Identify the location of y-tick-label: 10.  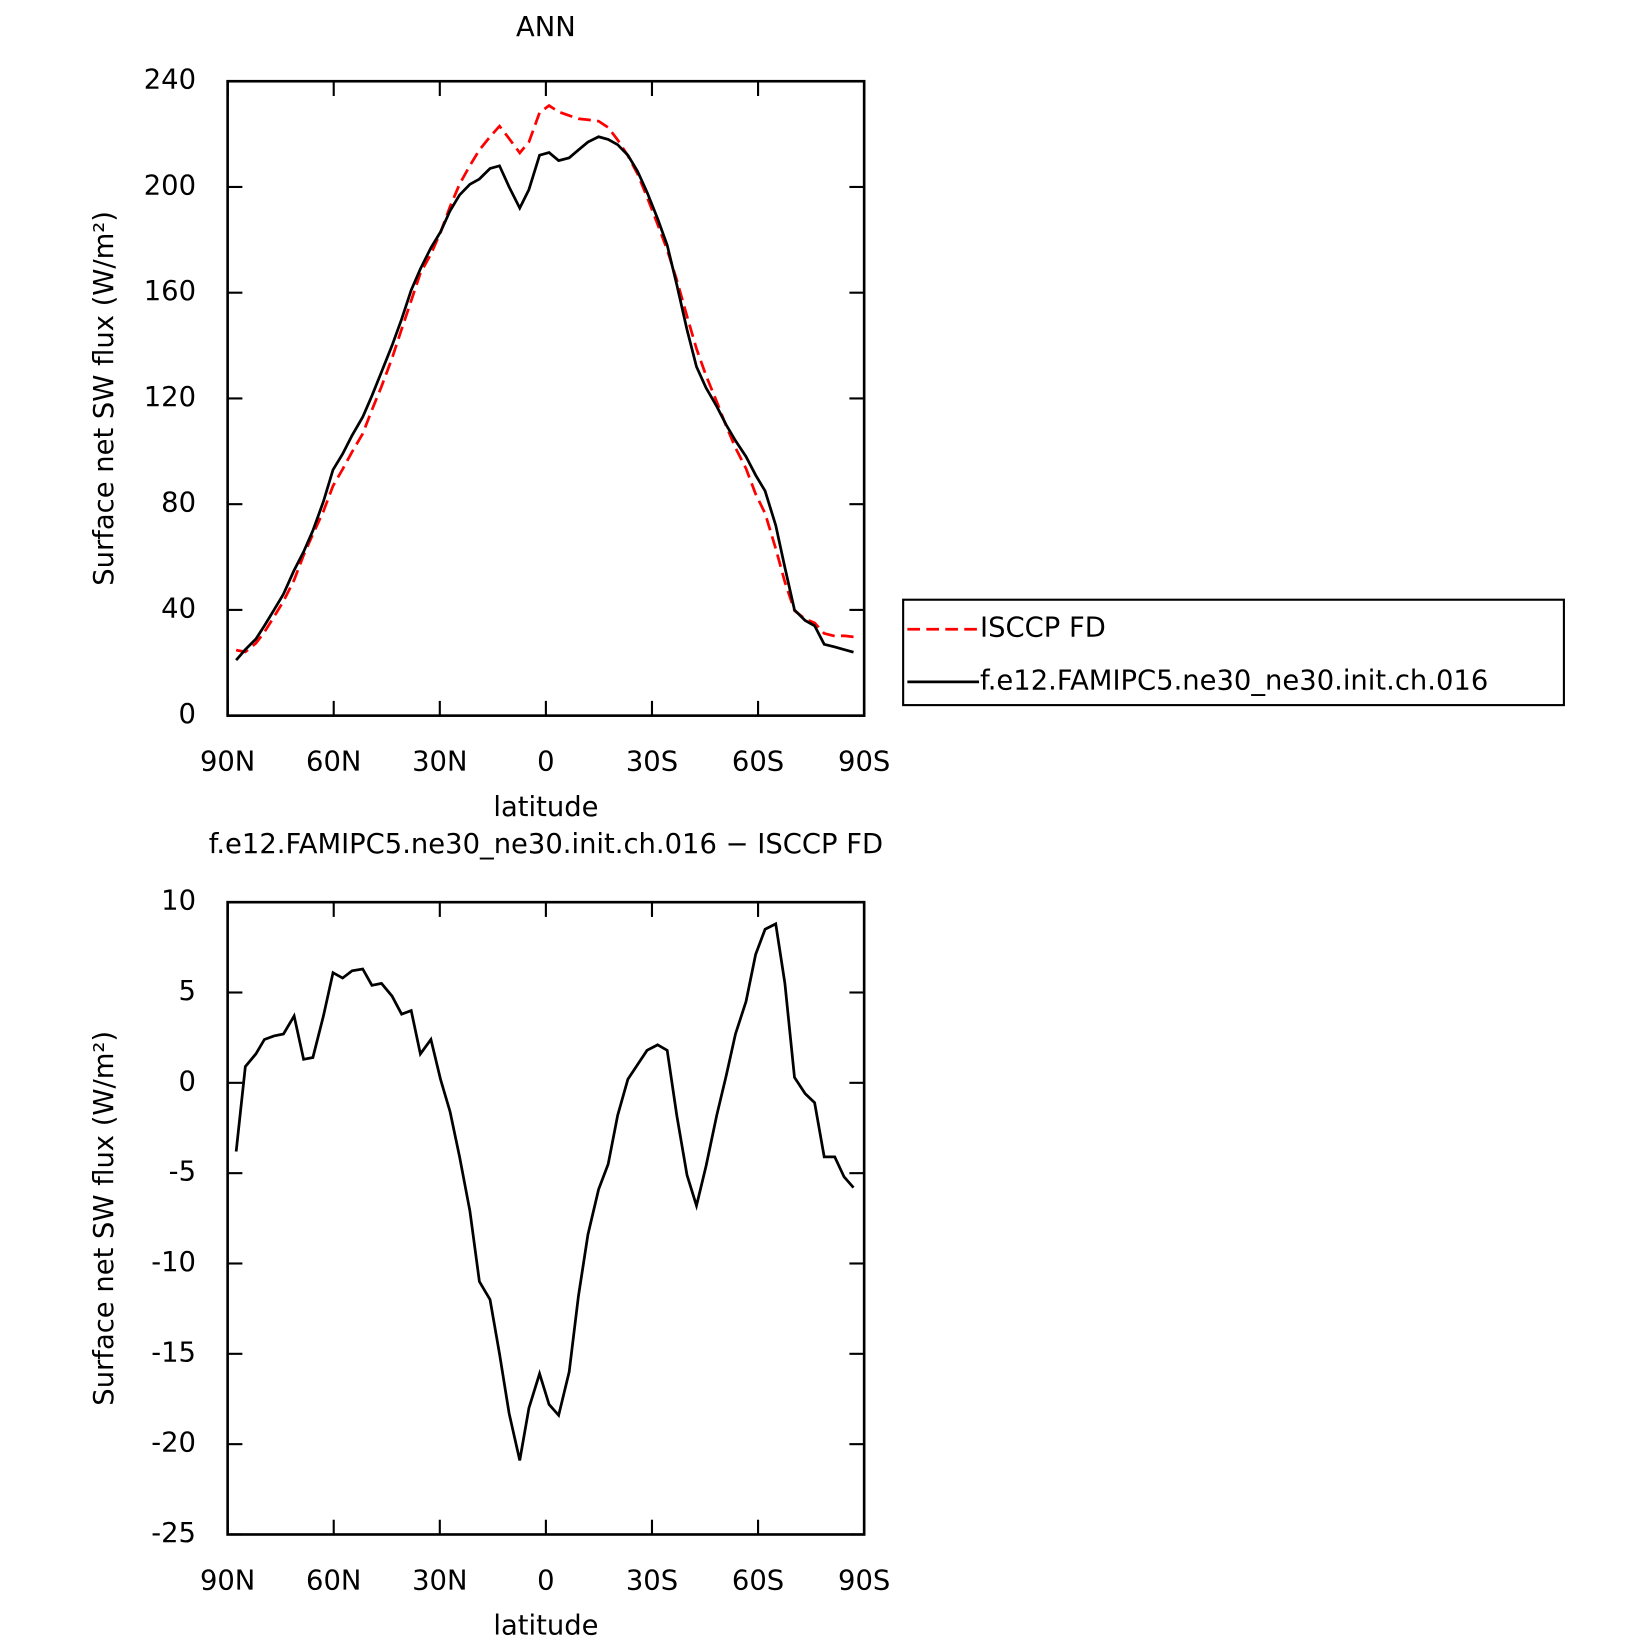
(178, 901).